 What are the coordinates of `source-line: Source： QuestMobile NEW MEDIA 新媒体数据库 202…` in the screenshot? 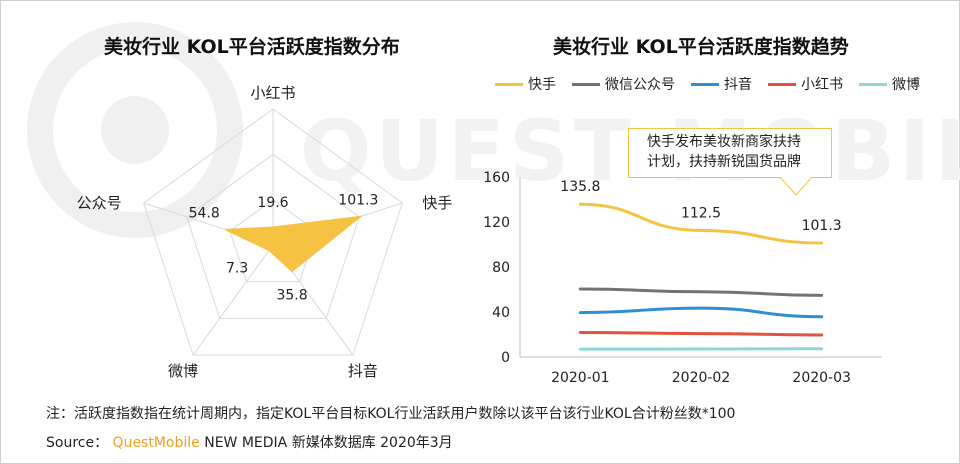 It's located at (249, 442).